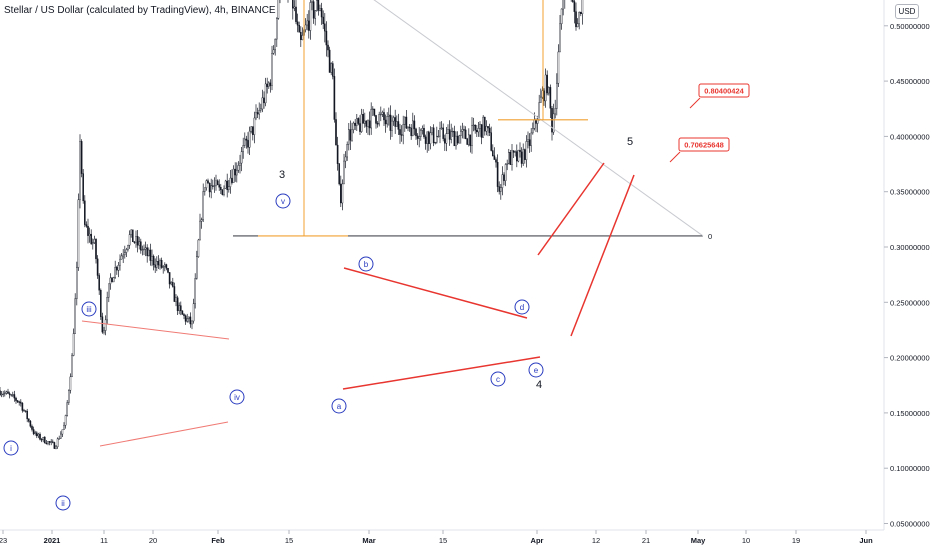 This screenshot has width=932, height=550. Describe the element at coordinates (910, 413) in the screenshot. I see `price-tick-label: 0.15000000` at that location.